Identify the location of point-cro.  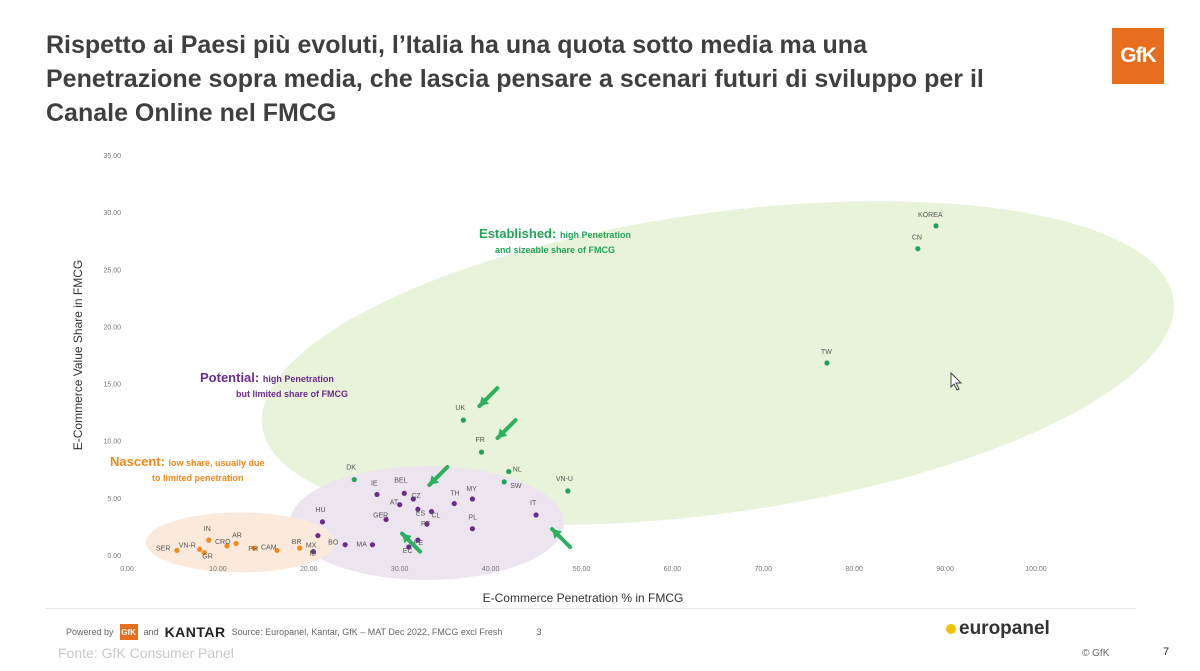
(227, 546).